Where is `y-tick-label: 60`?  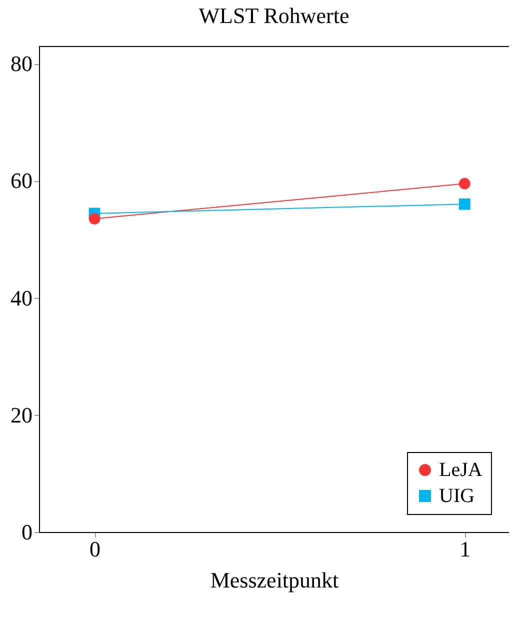 y-tick-label: 60 is located at coordinates (21, 181).